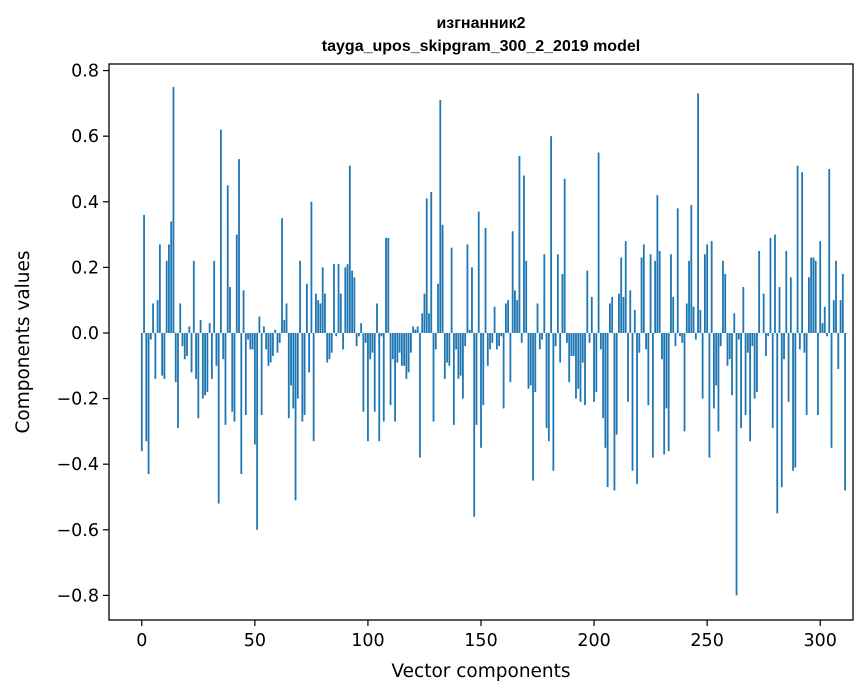 The height and width of the screenshot is (696, 867). I want to click on x-axis-ticks: 0 50 100 150 200 250 300, so click(486, 635).